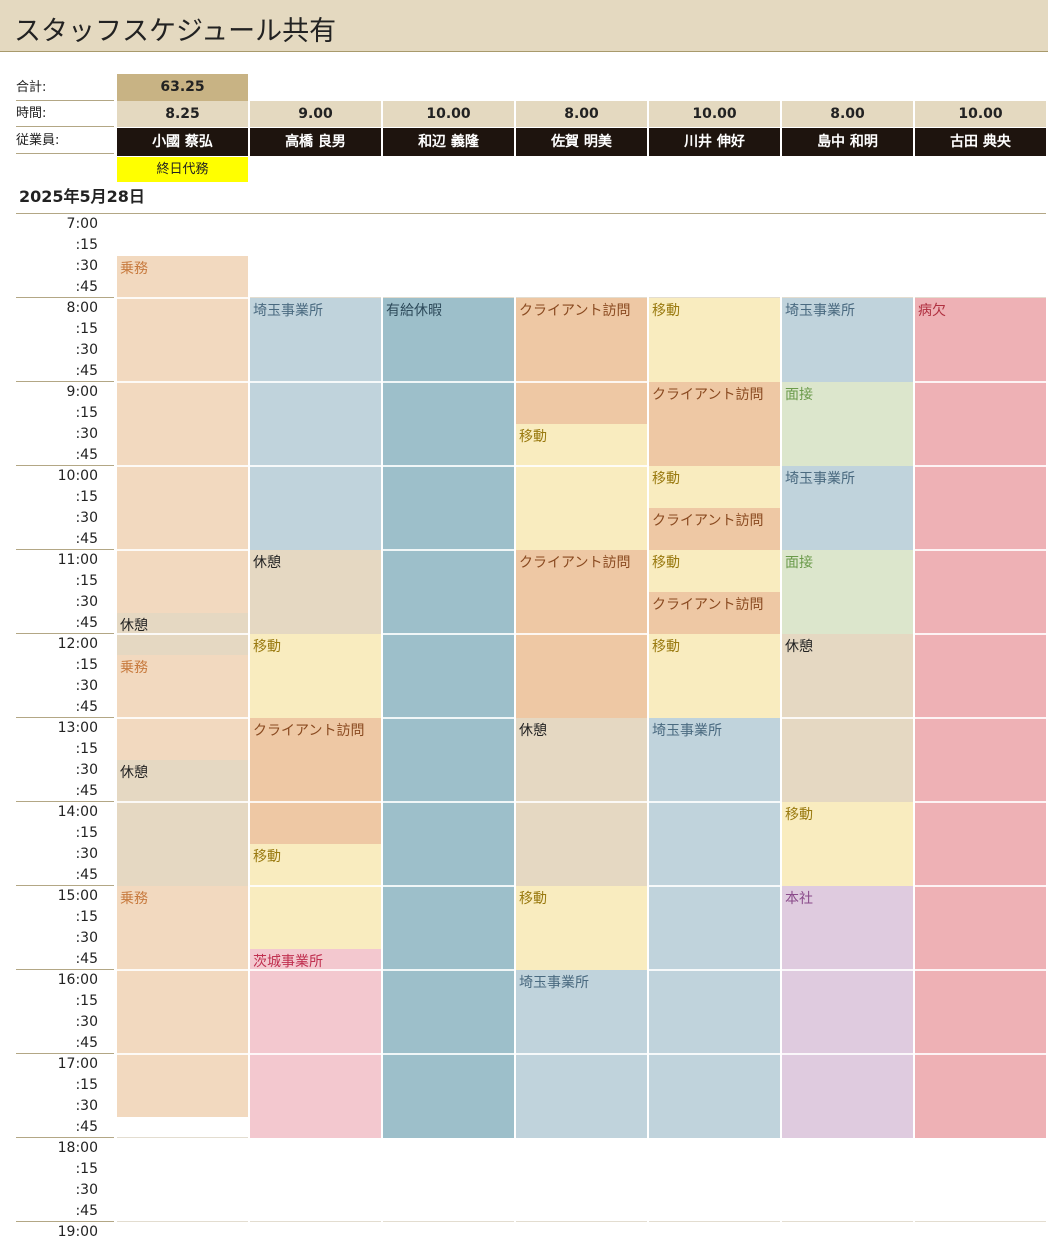 The height and width of the screenshot is (1251, 1048). I want to click on time-label: 14:00, so click(77, 812).